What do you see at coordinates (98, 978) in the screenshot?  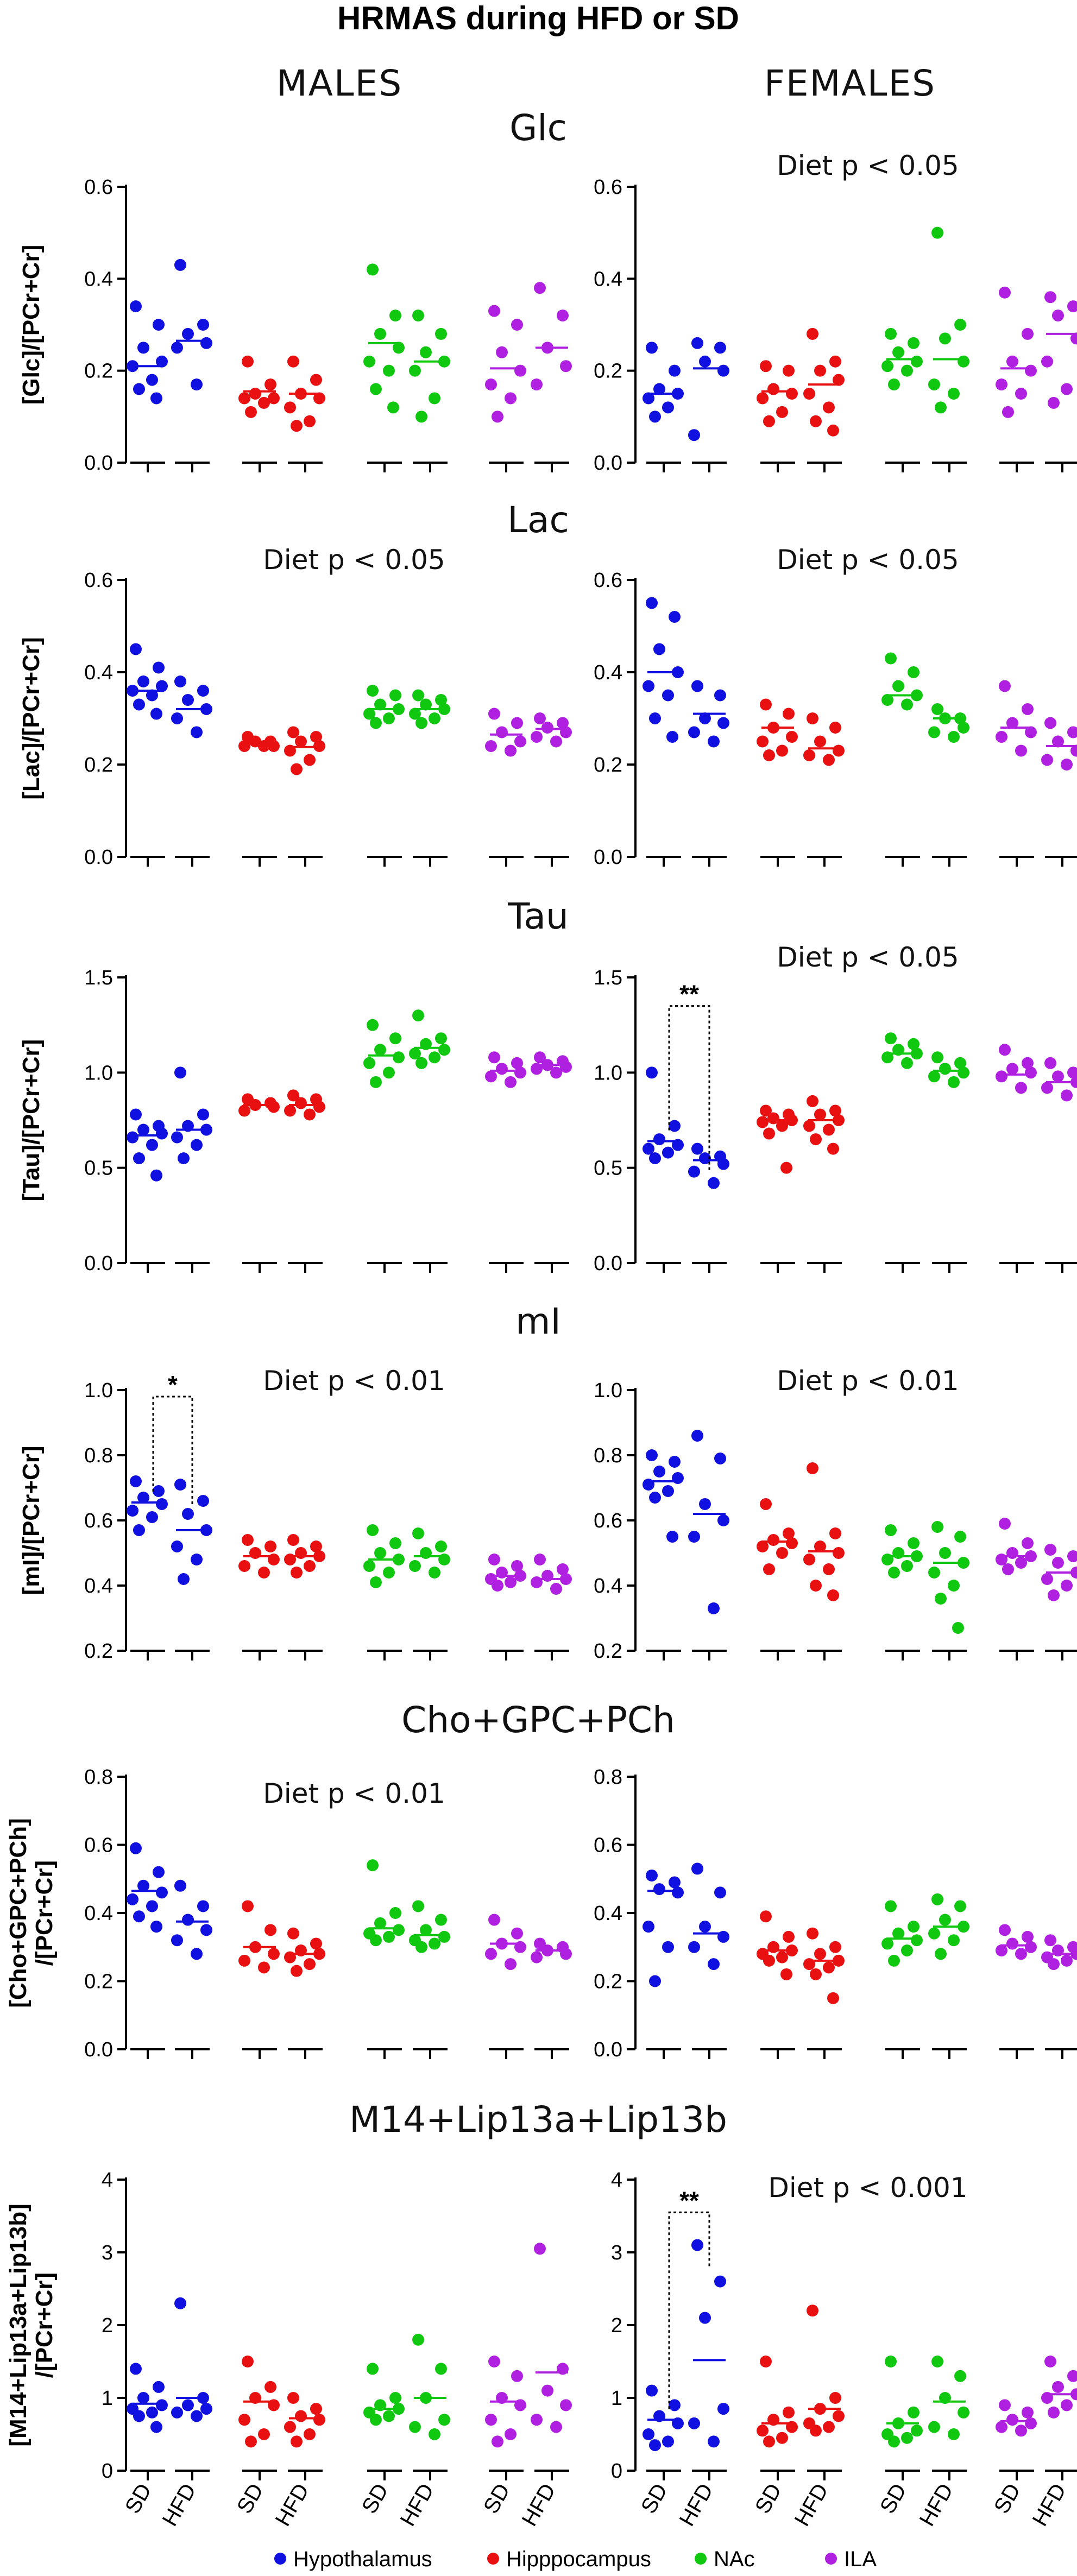 I see `y-tick-label: 1.5` at bounding box center [98, 978].